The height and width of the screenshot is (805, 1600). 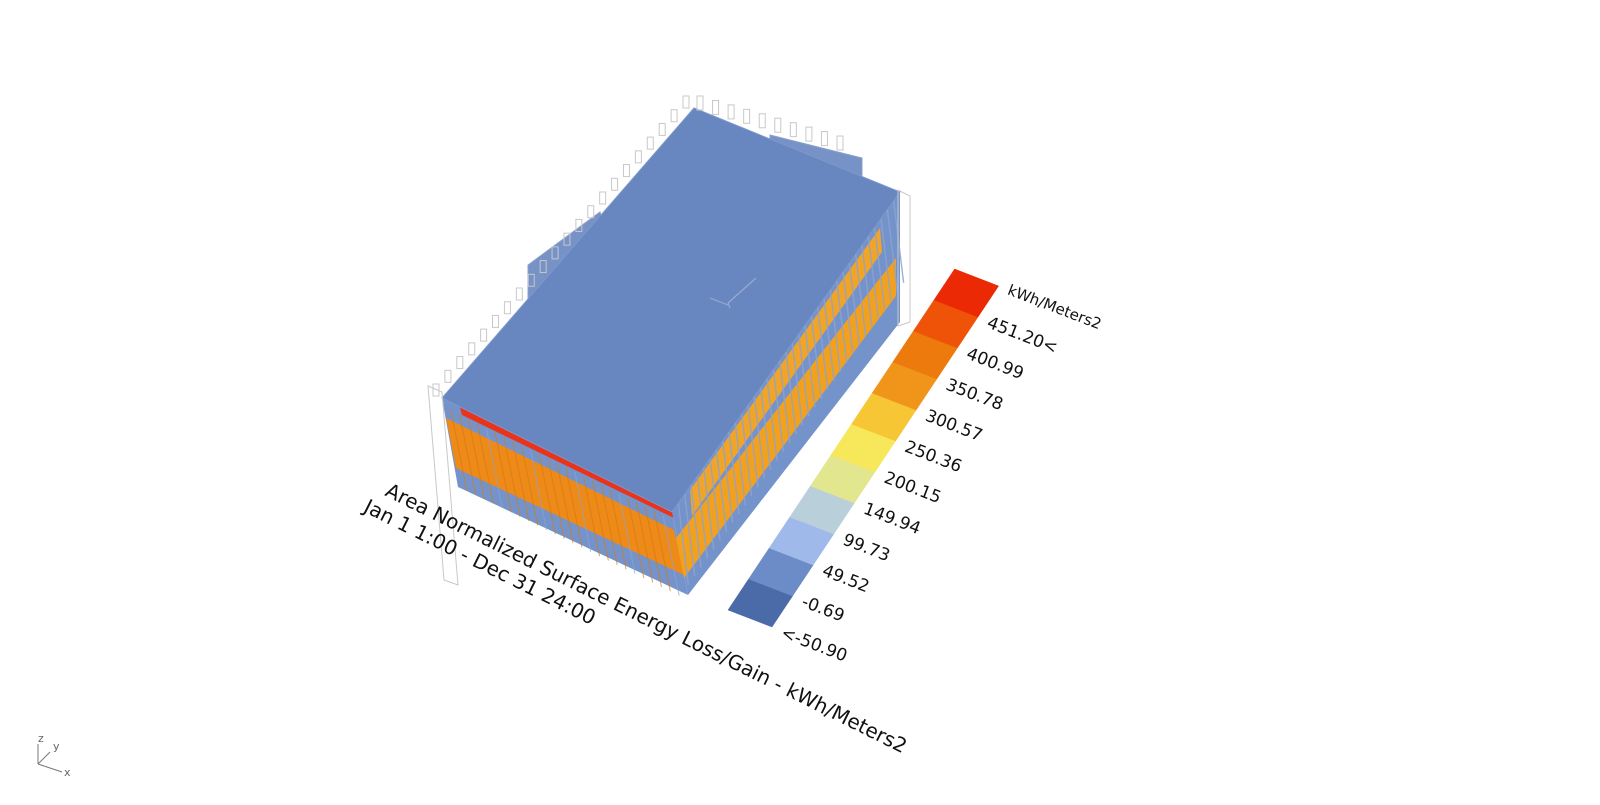 I want to click on legend-label: 400.99, so click(x=995, y=364).